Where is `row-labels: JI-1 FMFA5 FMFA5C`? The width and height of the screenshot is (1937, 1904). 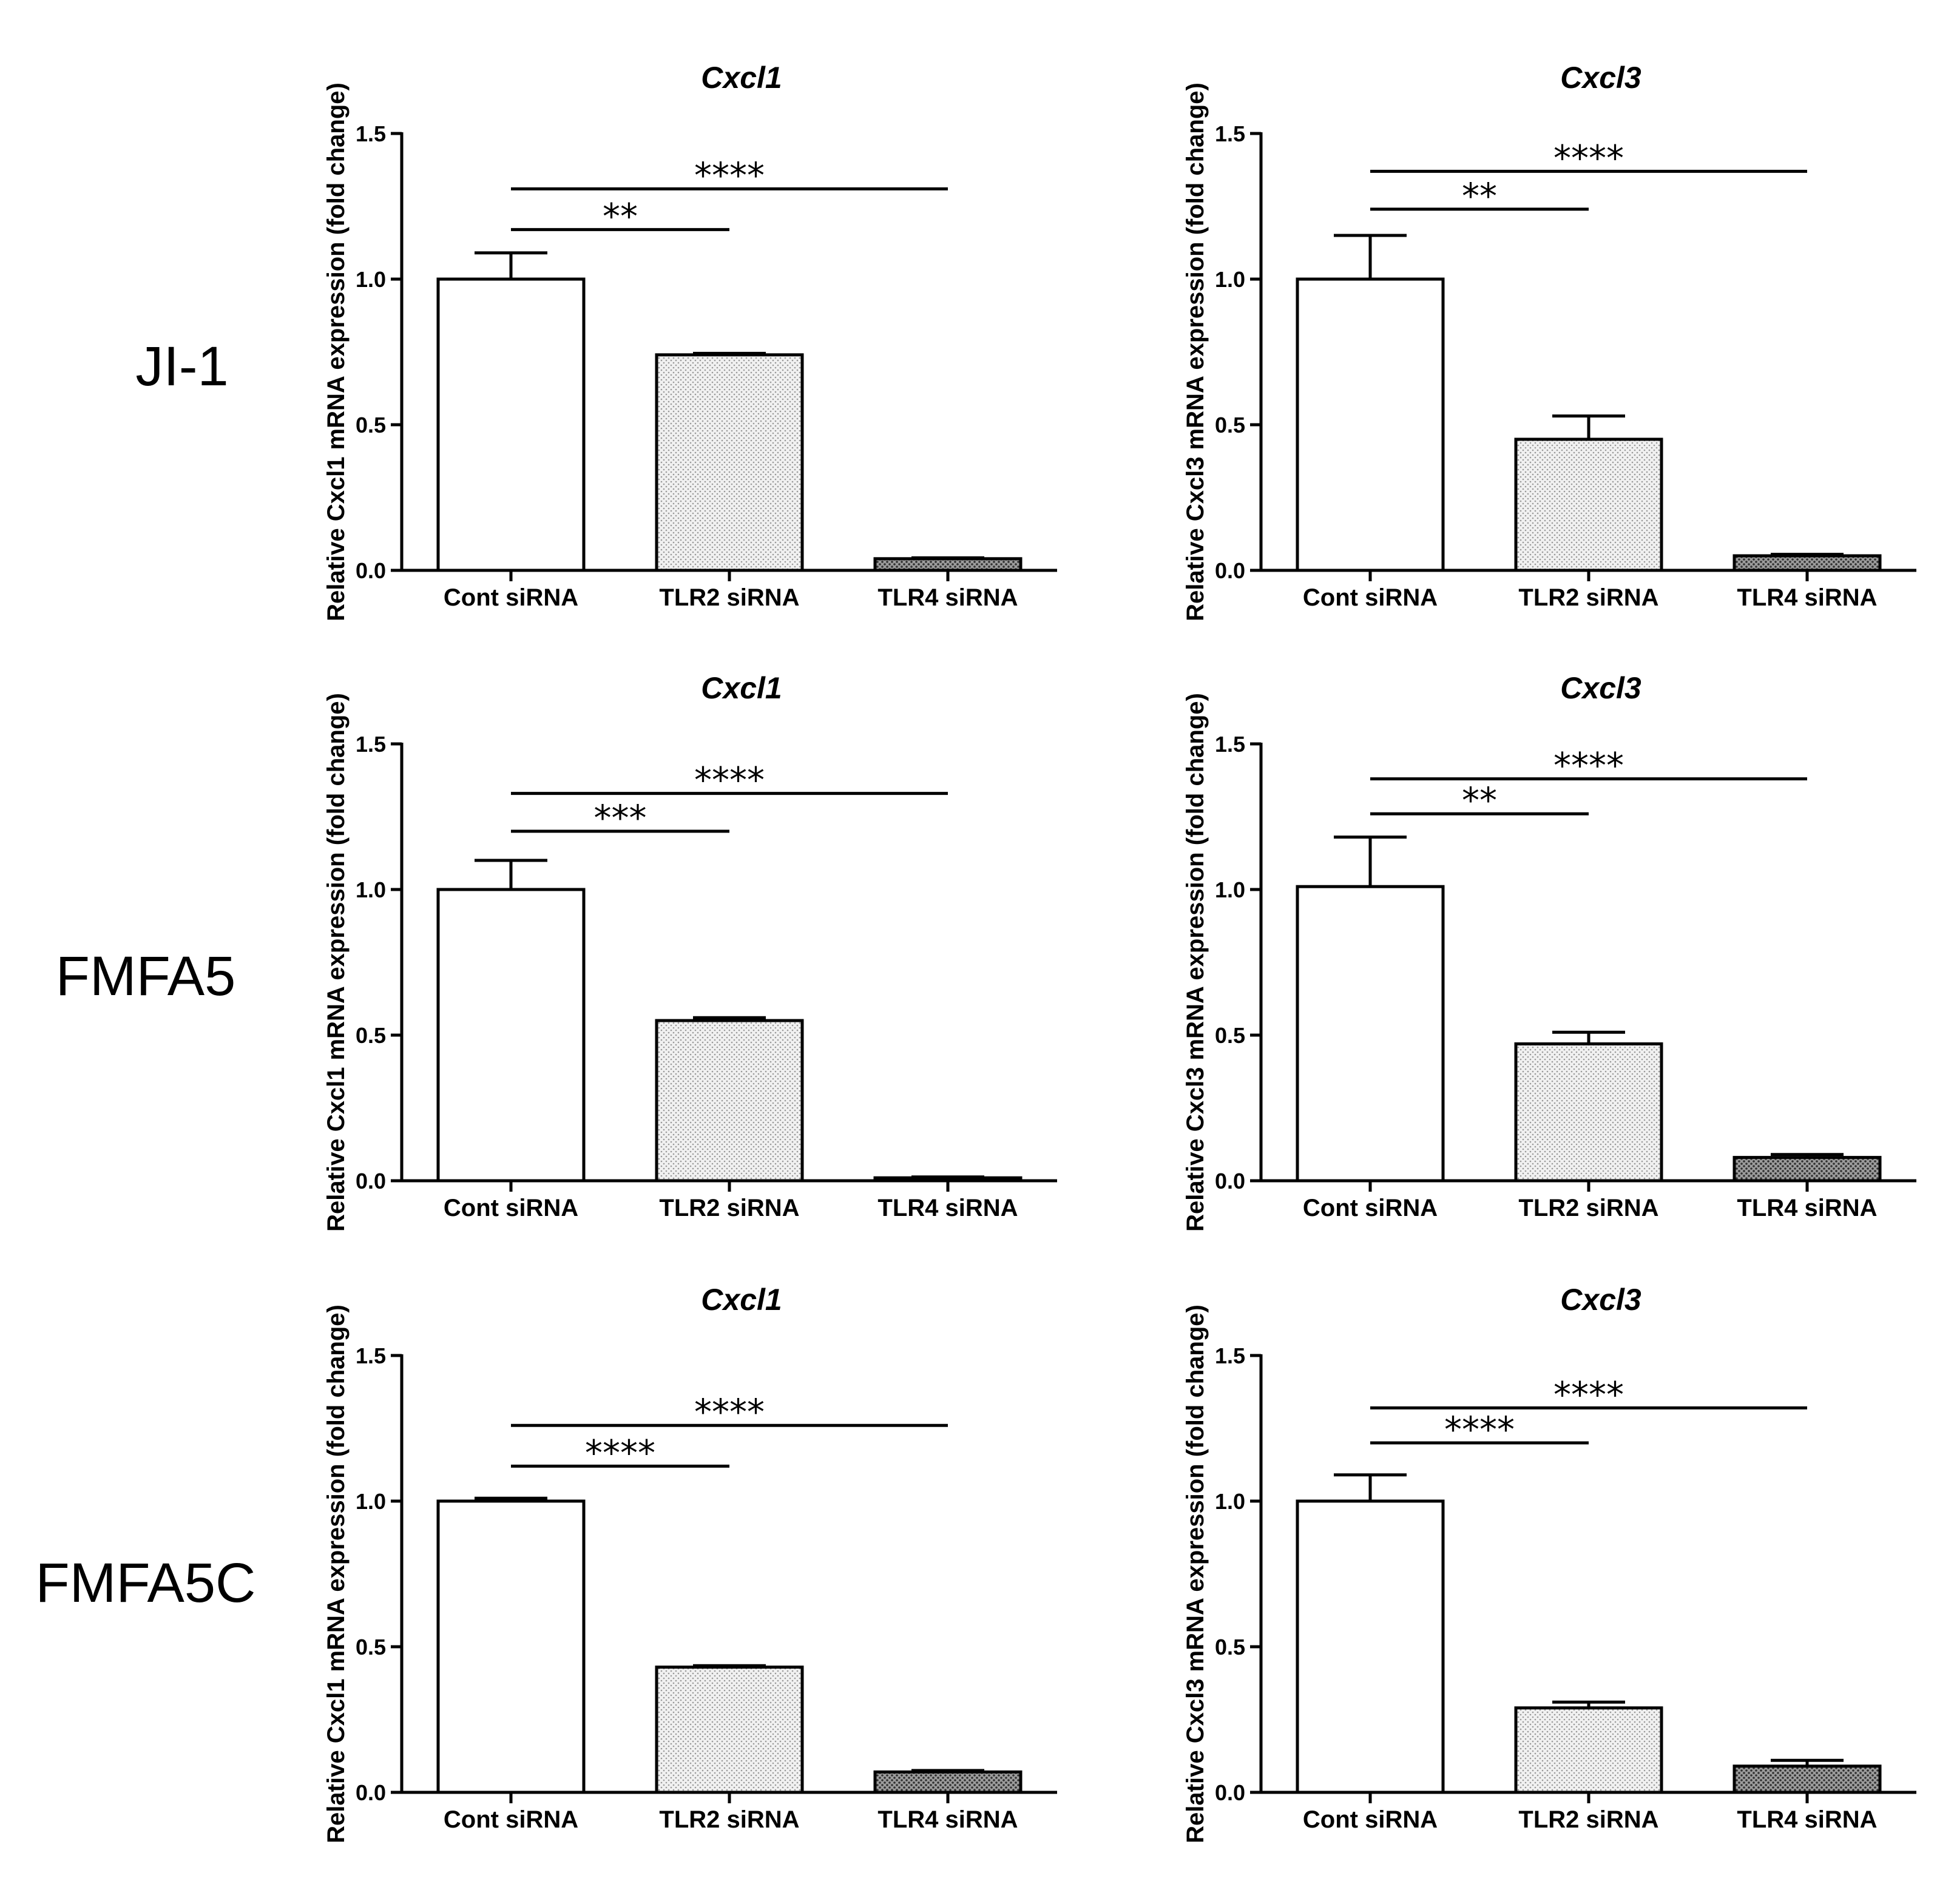
row-labels: JI-1 FMFA5 FMFA5C is located at coordinates (146, 975).